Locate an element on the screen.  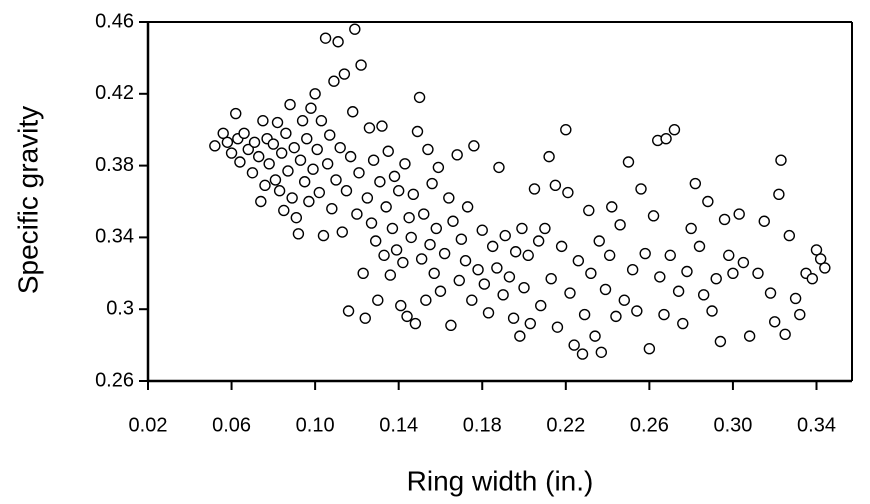
x-tick-label: 0.06 is located at coordinates (231, 425).